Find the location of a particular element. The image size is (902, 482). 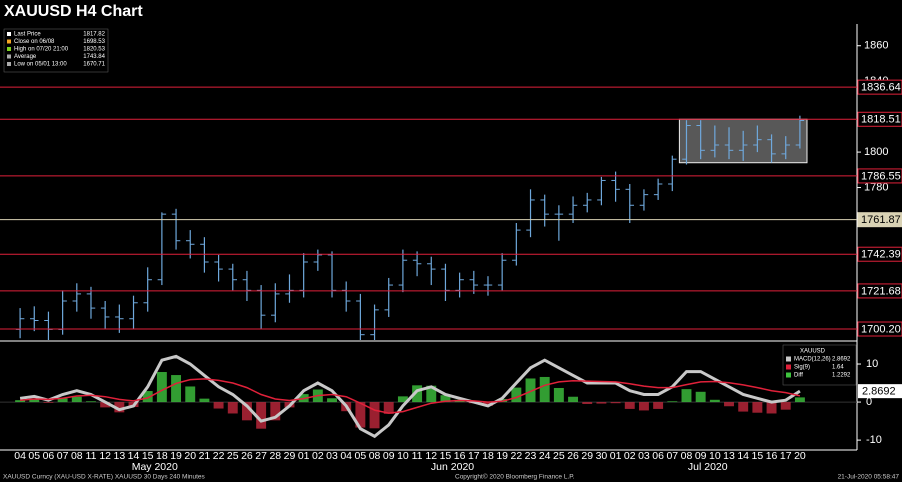

last-value-box is located at coordinates (880, 391).